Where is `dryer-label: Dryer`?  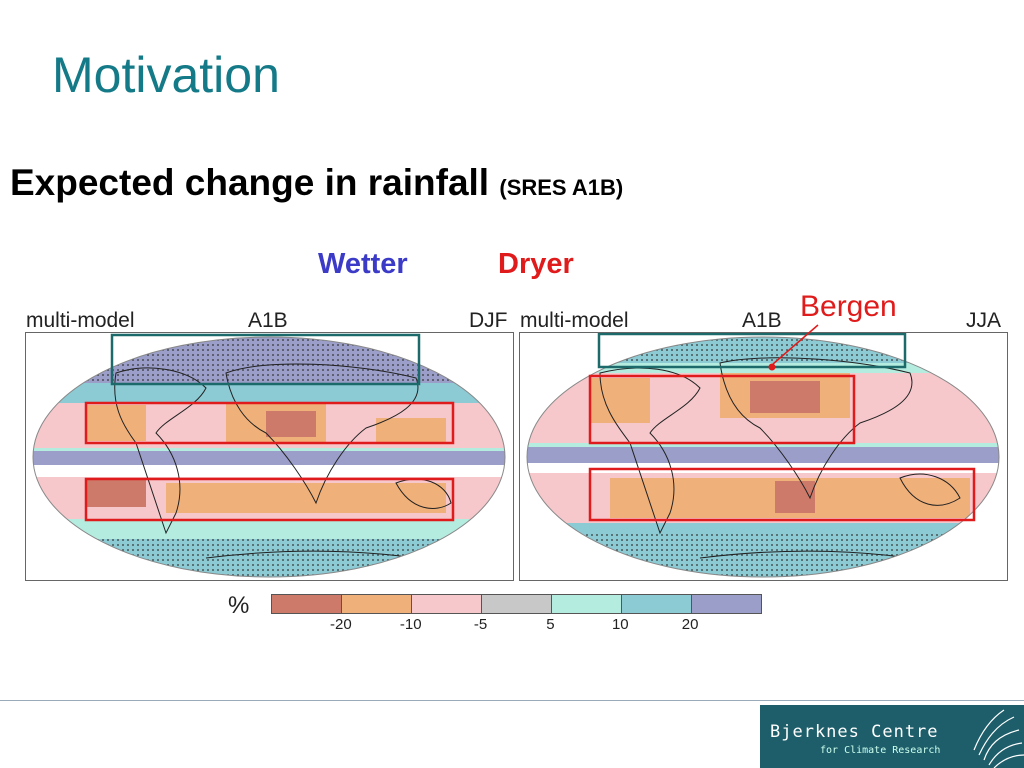
dryer-label: Dryer is located at coordinates (536, 264).